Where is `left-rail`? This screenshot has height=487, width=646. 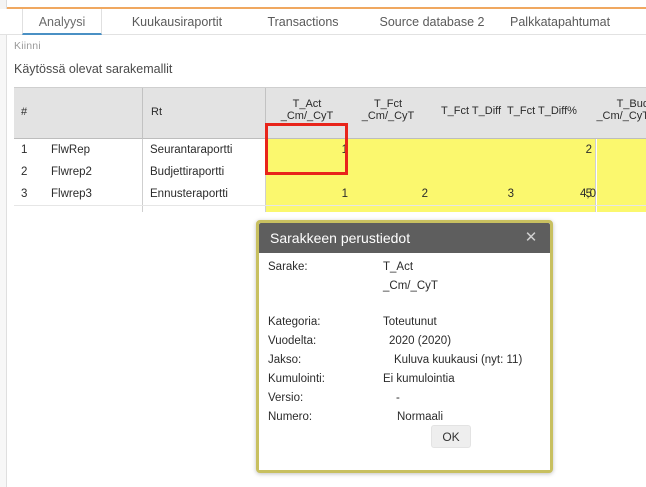 left-rail is located at coordinates (3, 261).